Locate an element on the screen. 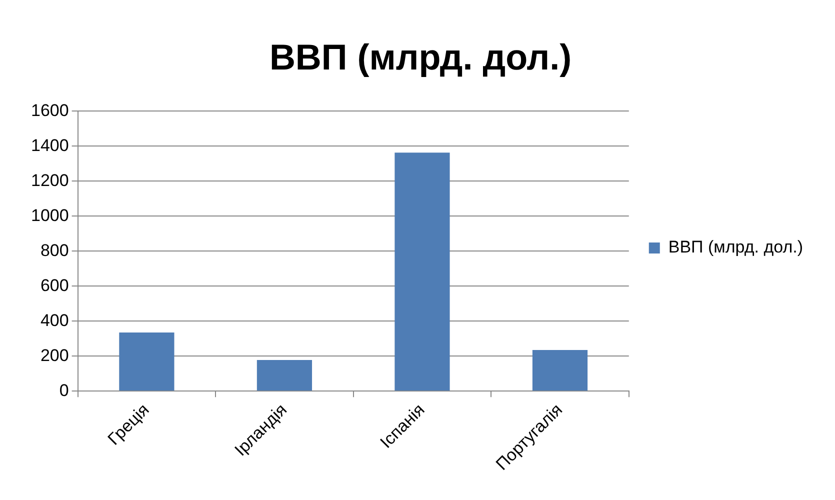  legend-label: ВВП (млрд. дол.) is located at coordinates (736, 247).